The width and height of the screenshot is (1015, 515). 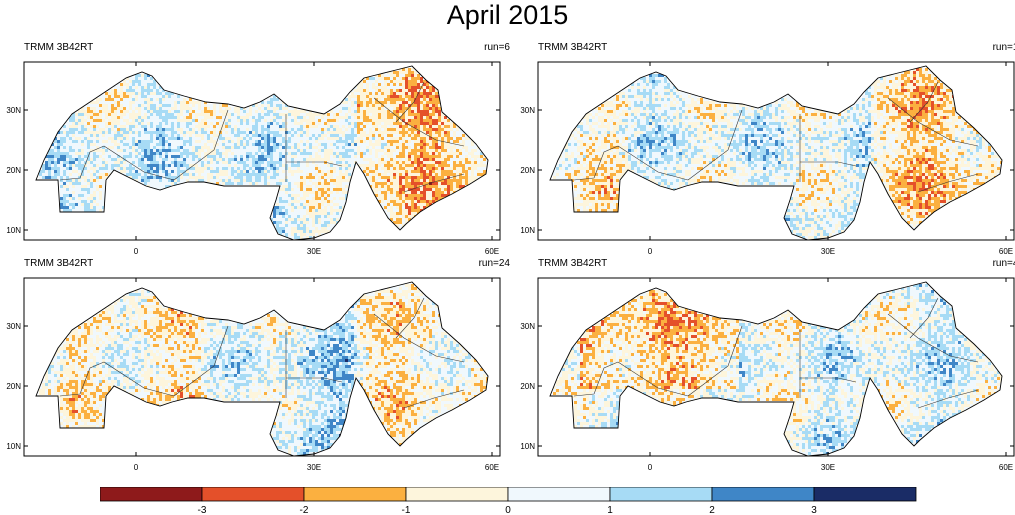 What do you see at coordinates (202, 510) in the screenshot?
I see `colorbar-label: -3` at bounding box center [202, 510].